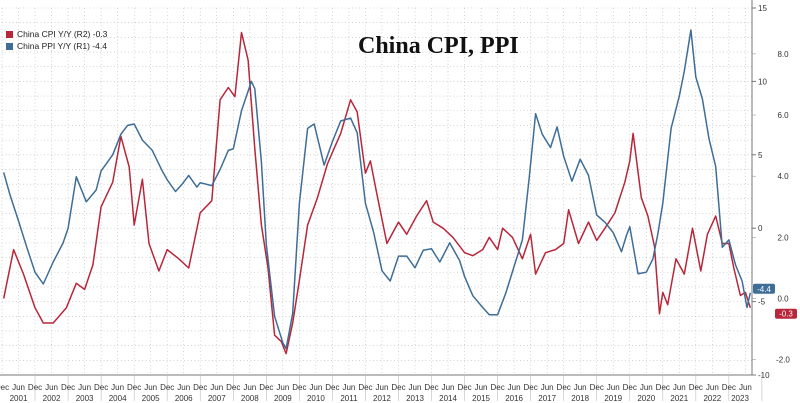 This screenshot has width=800, height=403. Describe the element at coordinates (283, 398) in the screenshot. I see `x-year-label: 2009` at that location.